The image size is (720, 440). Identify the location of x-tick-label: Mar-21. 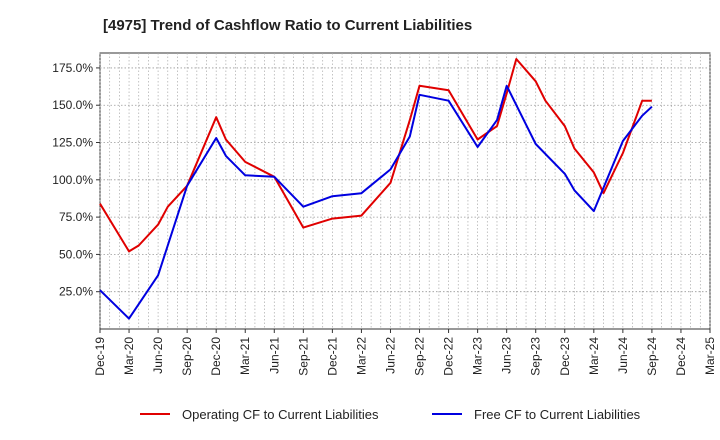
(245, 356).